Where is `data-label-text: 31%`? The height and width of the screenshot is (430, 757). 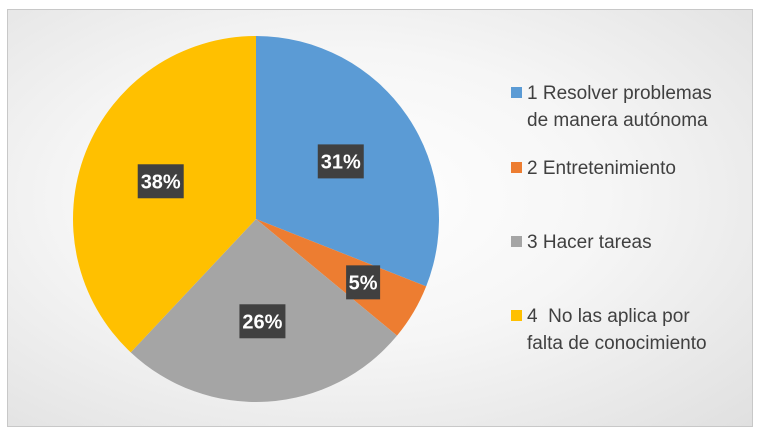 data-label-text: 31% is located at coordinates (341, 162).